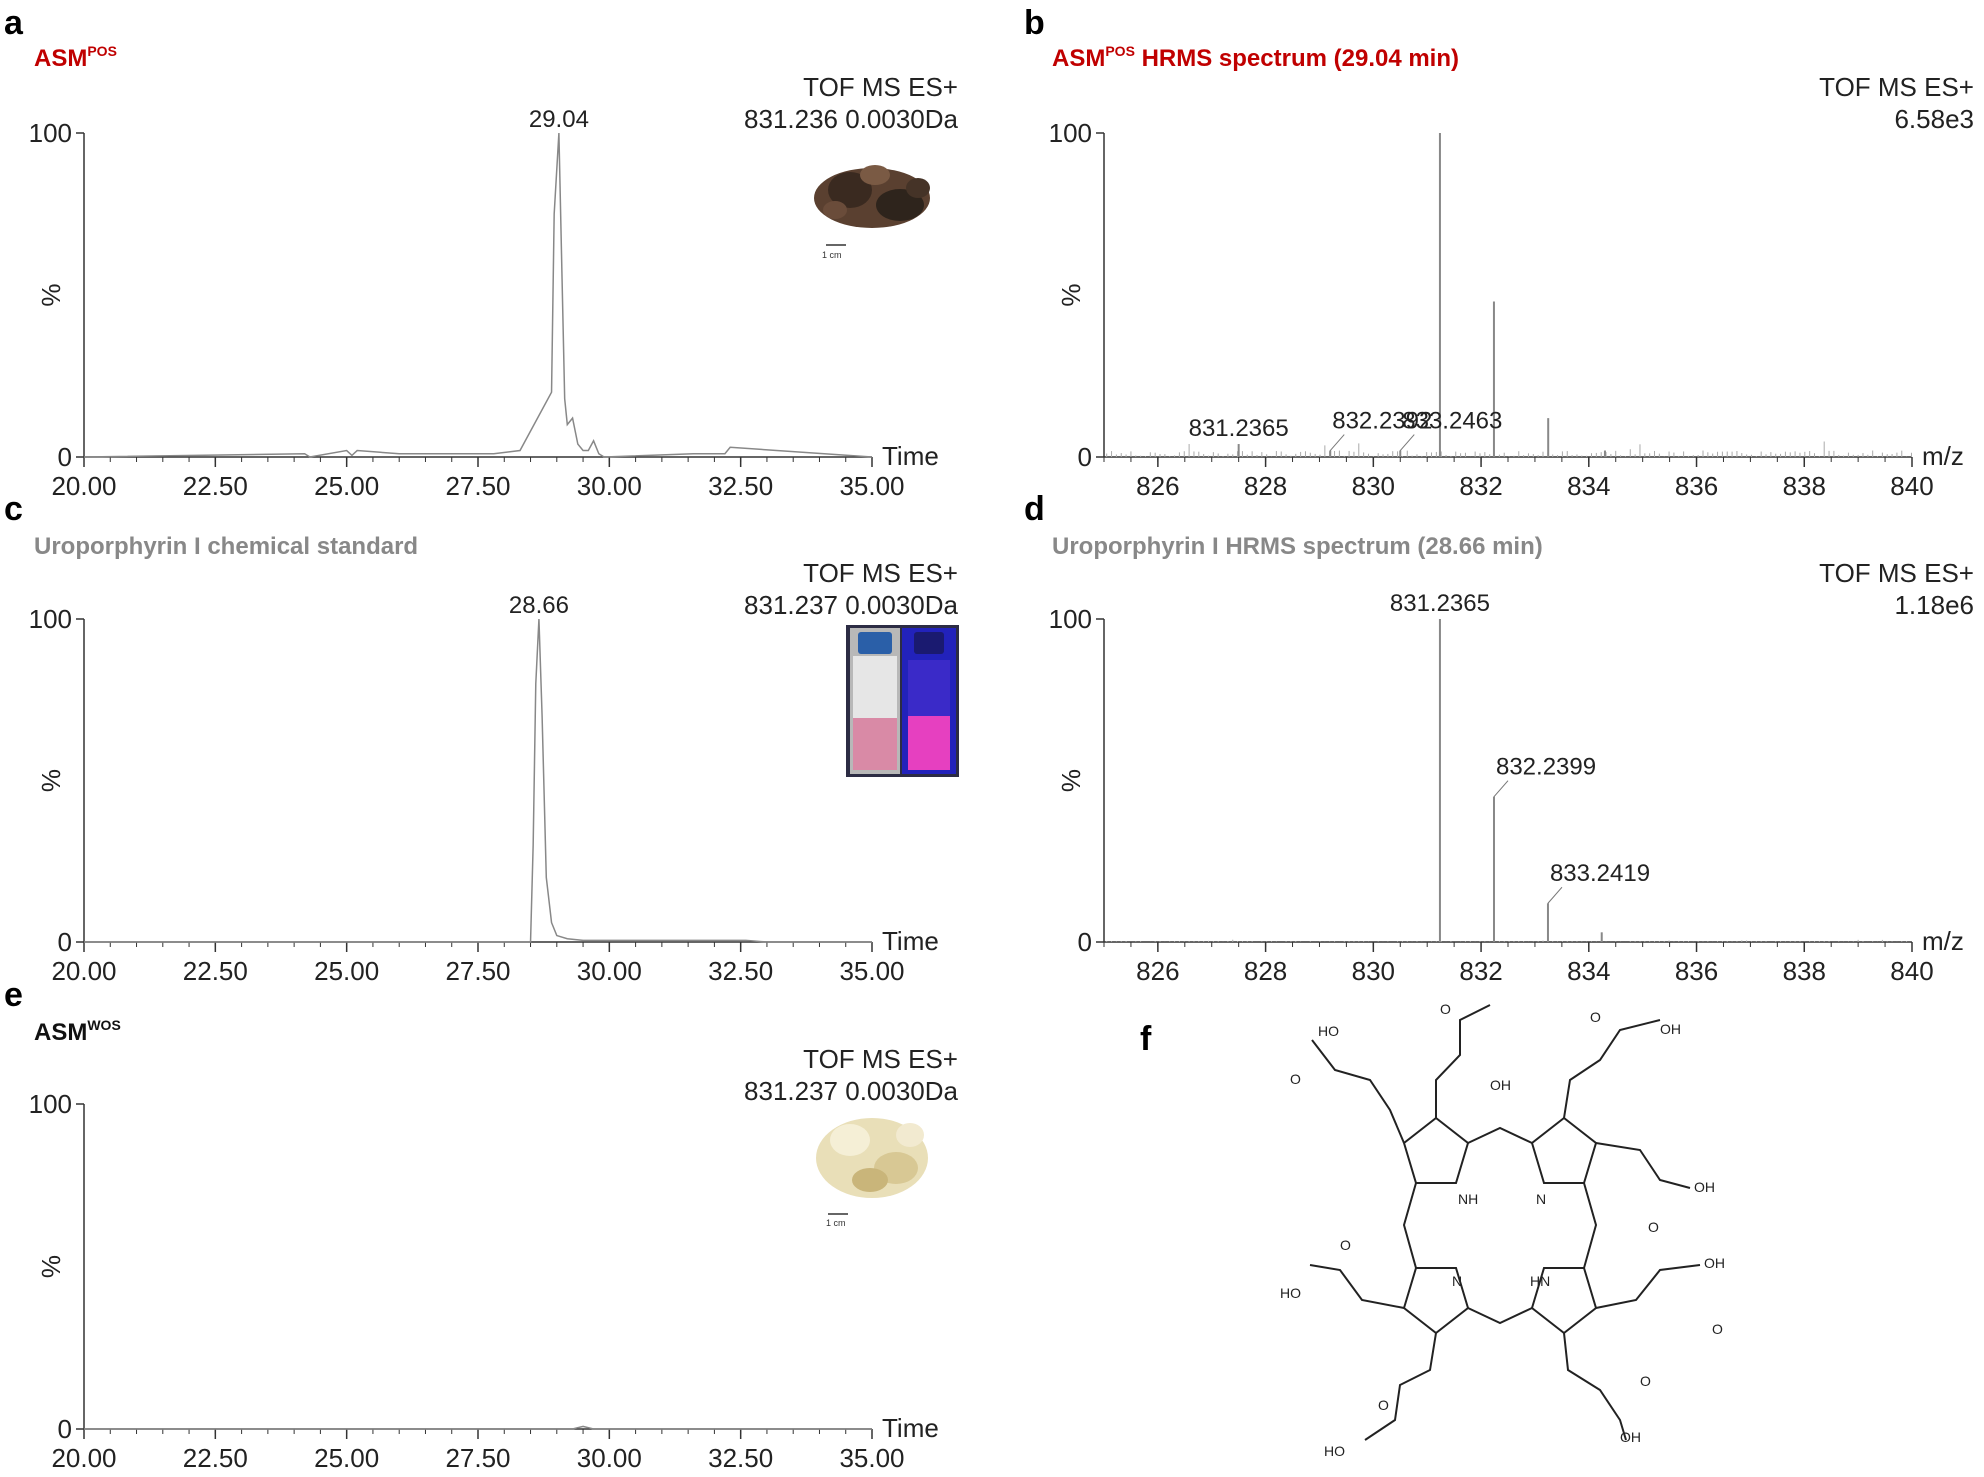  What do you see at coordinates (1934, 119) in the screenshot?
I see `header-line-2-b: 6.58e3` at bounding box center [1934, 119].